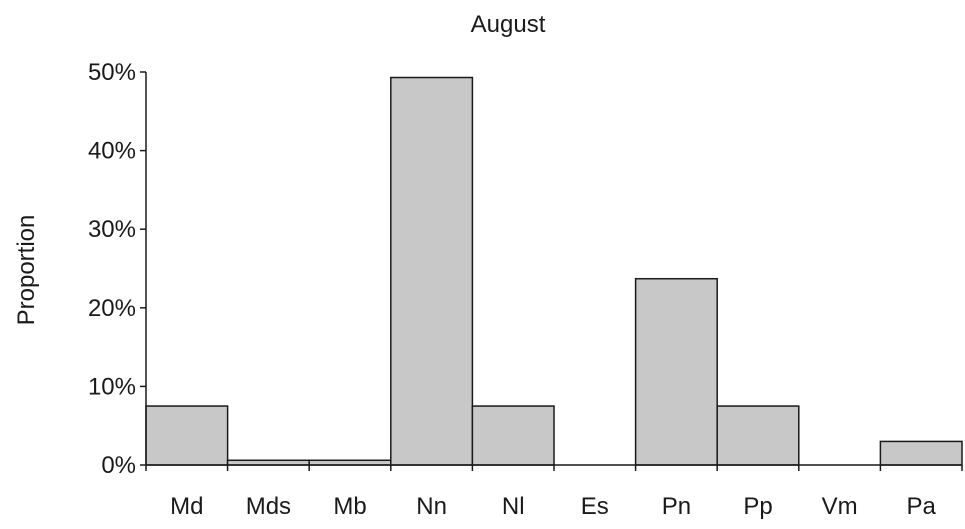 The image size is (965, 529). Describe the element at coordinates (112, 72) in the screenshot. I see `y-tick-label: 50%` at that location.